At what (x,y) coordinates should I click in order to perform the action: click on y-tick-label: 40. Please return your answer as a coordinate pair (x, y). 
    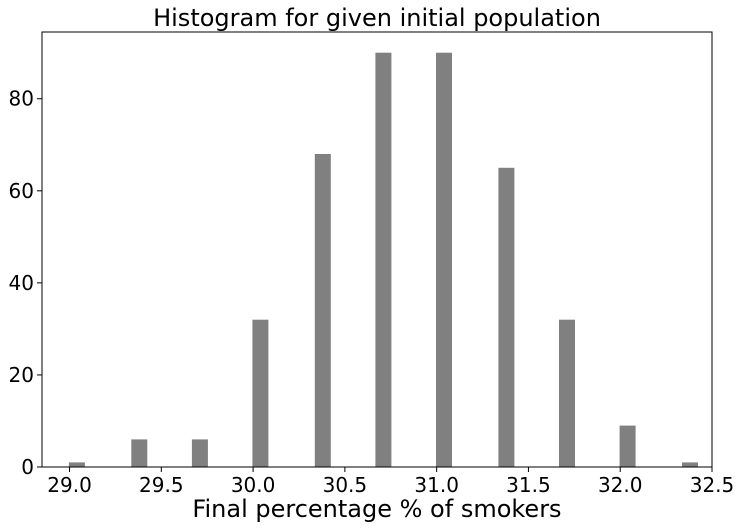
    Looking at the image, I should click on (21, 283).